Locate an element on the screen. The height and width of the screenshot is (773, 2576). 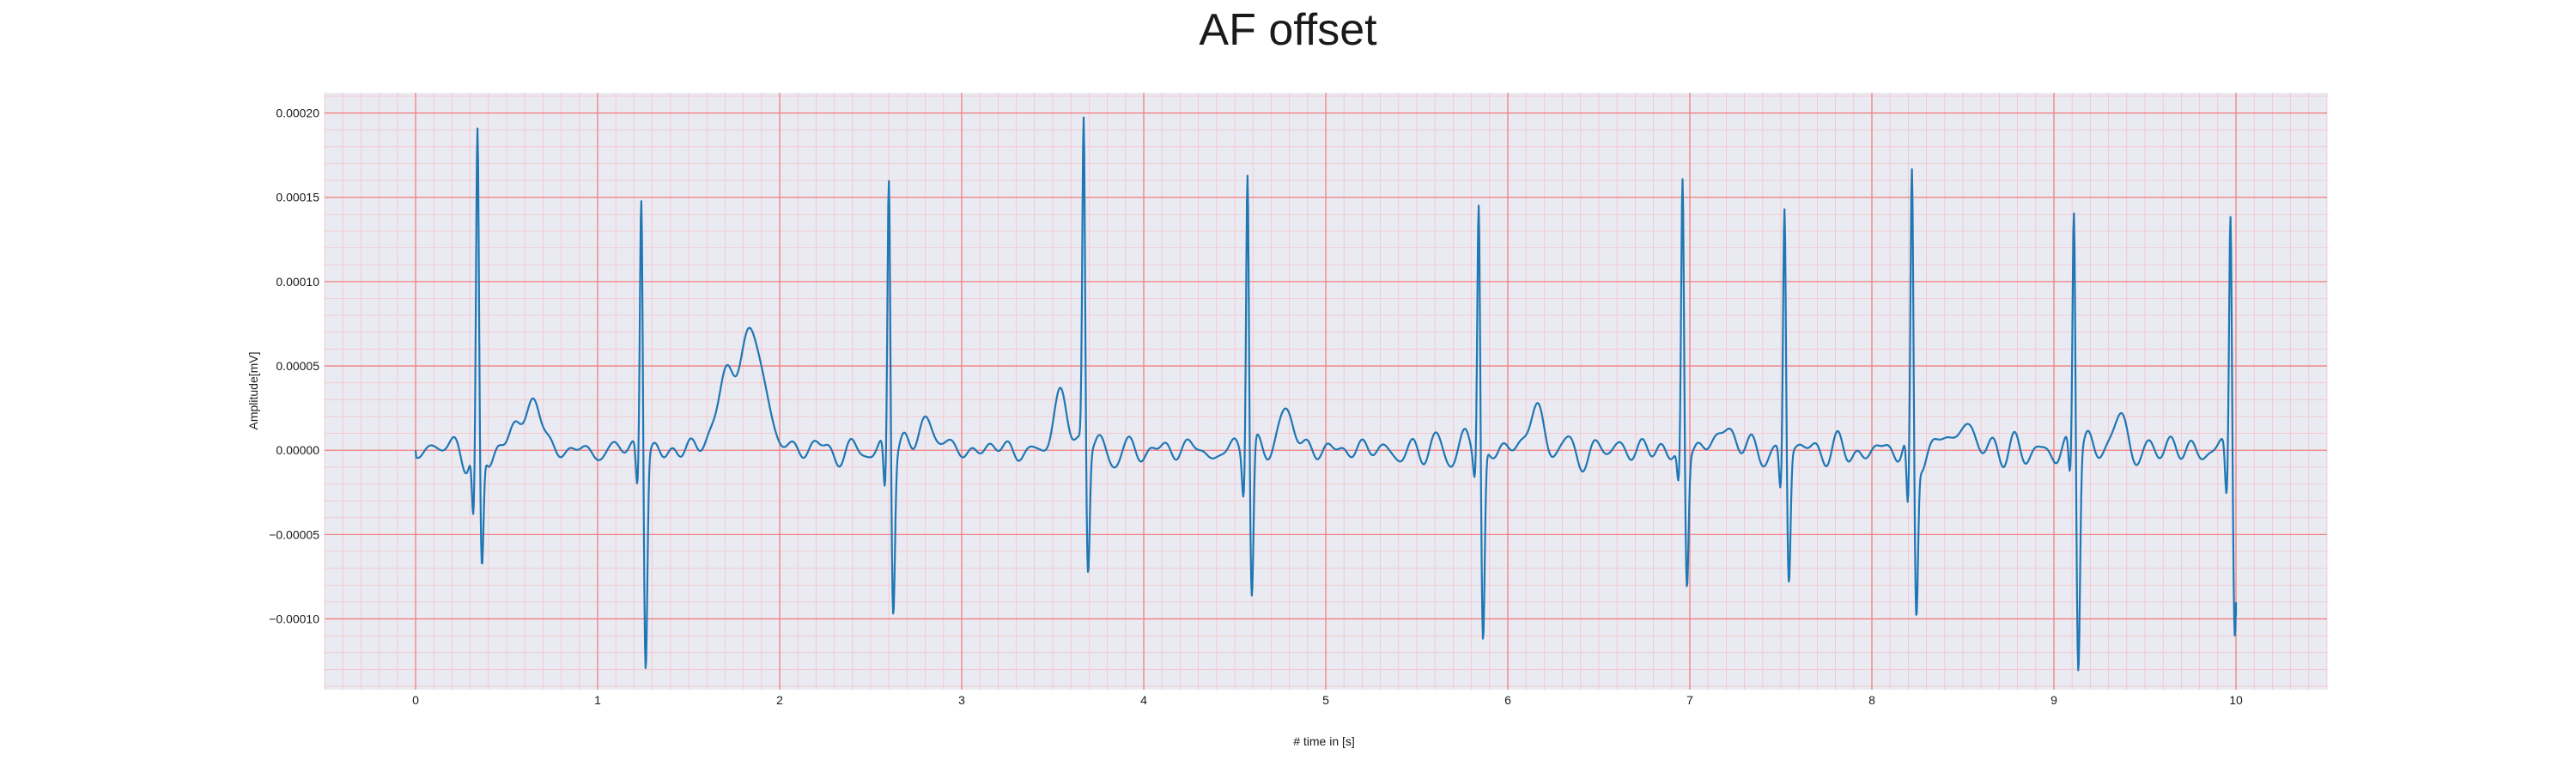
x-tick-label: 3 is located at coordinates (962, 700).